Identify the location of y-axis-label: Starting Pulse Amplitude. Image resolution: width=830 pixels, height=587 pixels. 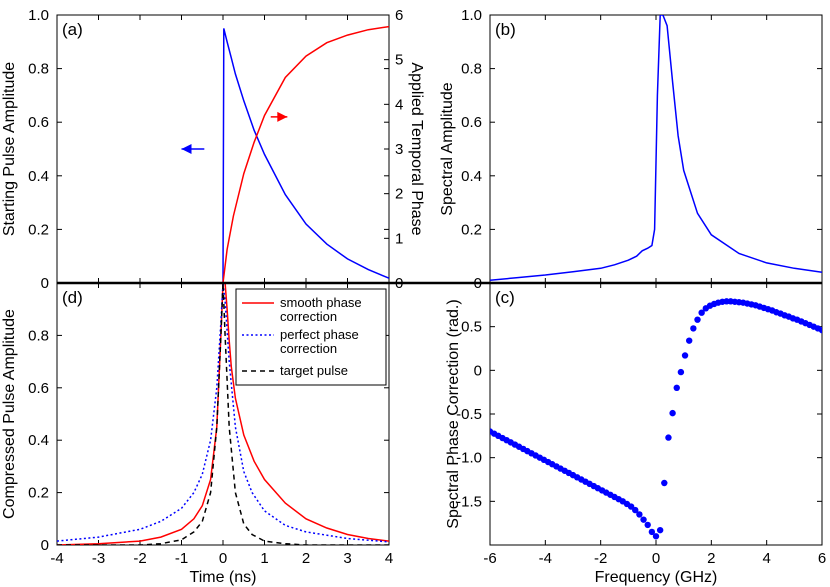
(9, 149).